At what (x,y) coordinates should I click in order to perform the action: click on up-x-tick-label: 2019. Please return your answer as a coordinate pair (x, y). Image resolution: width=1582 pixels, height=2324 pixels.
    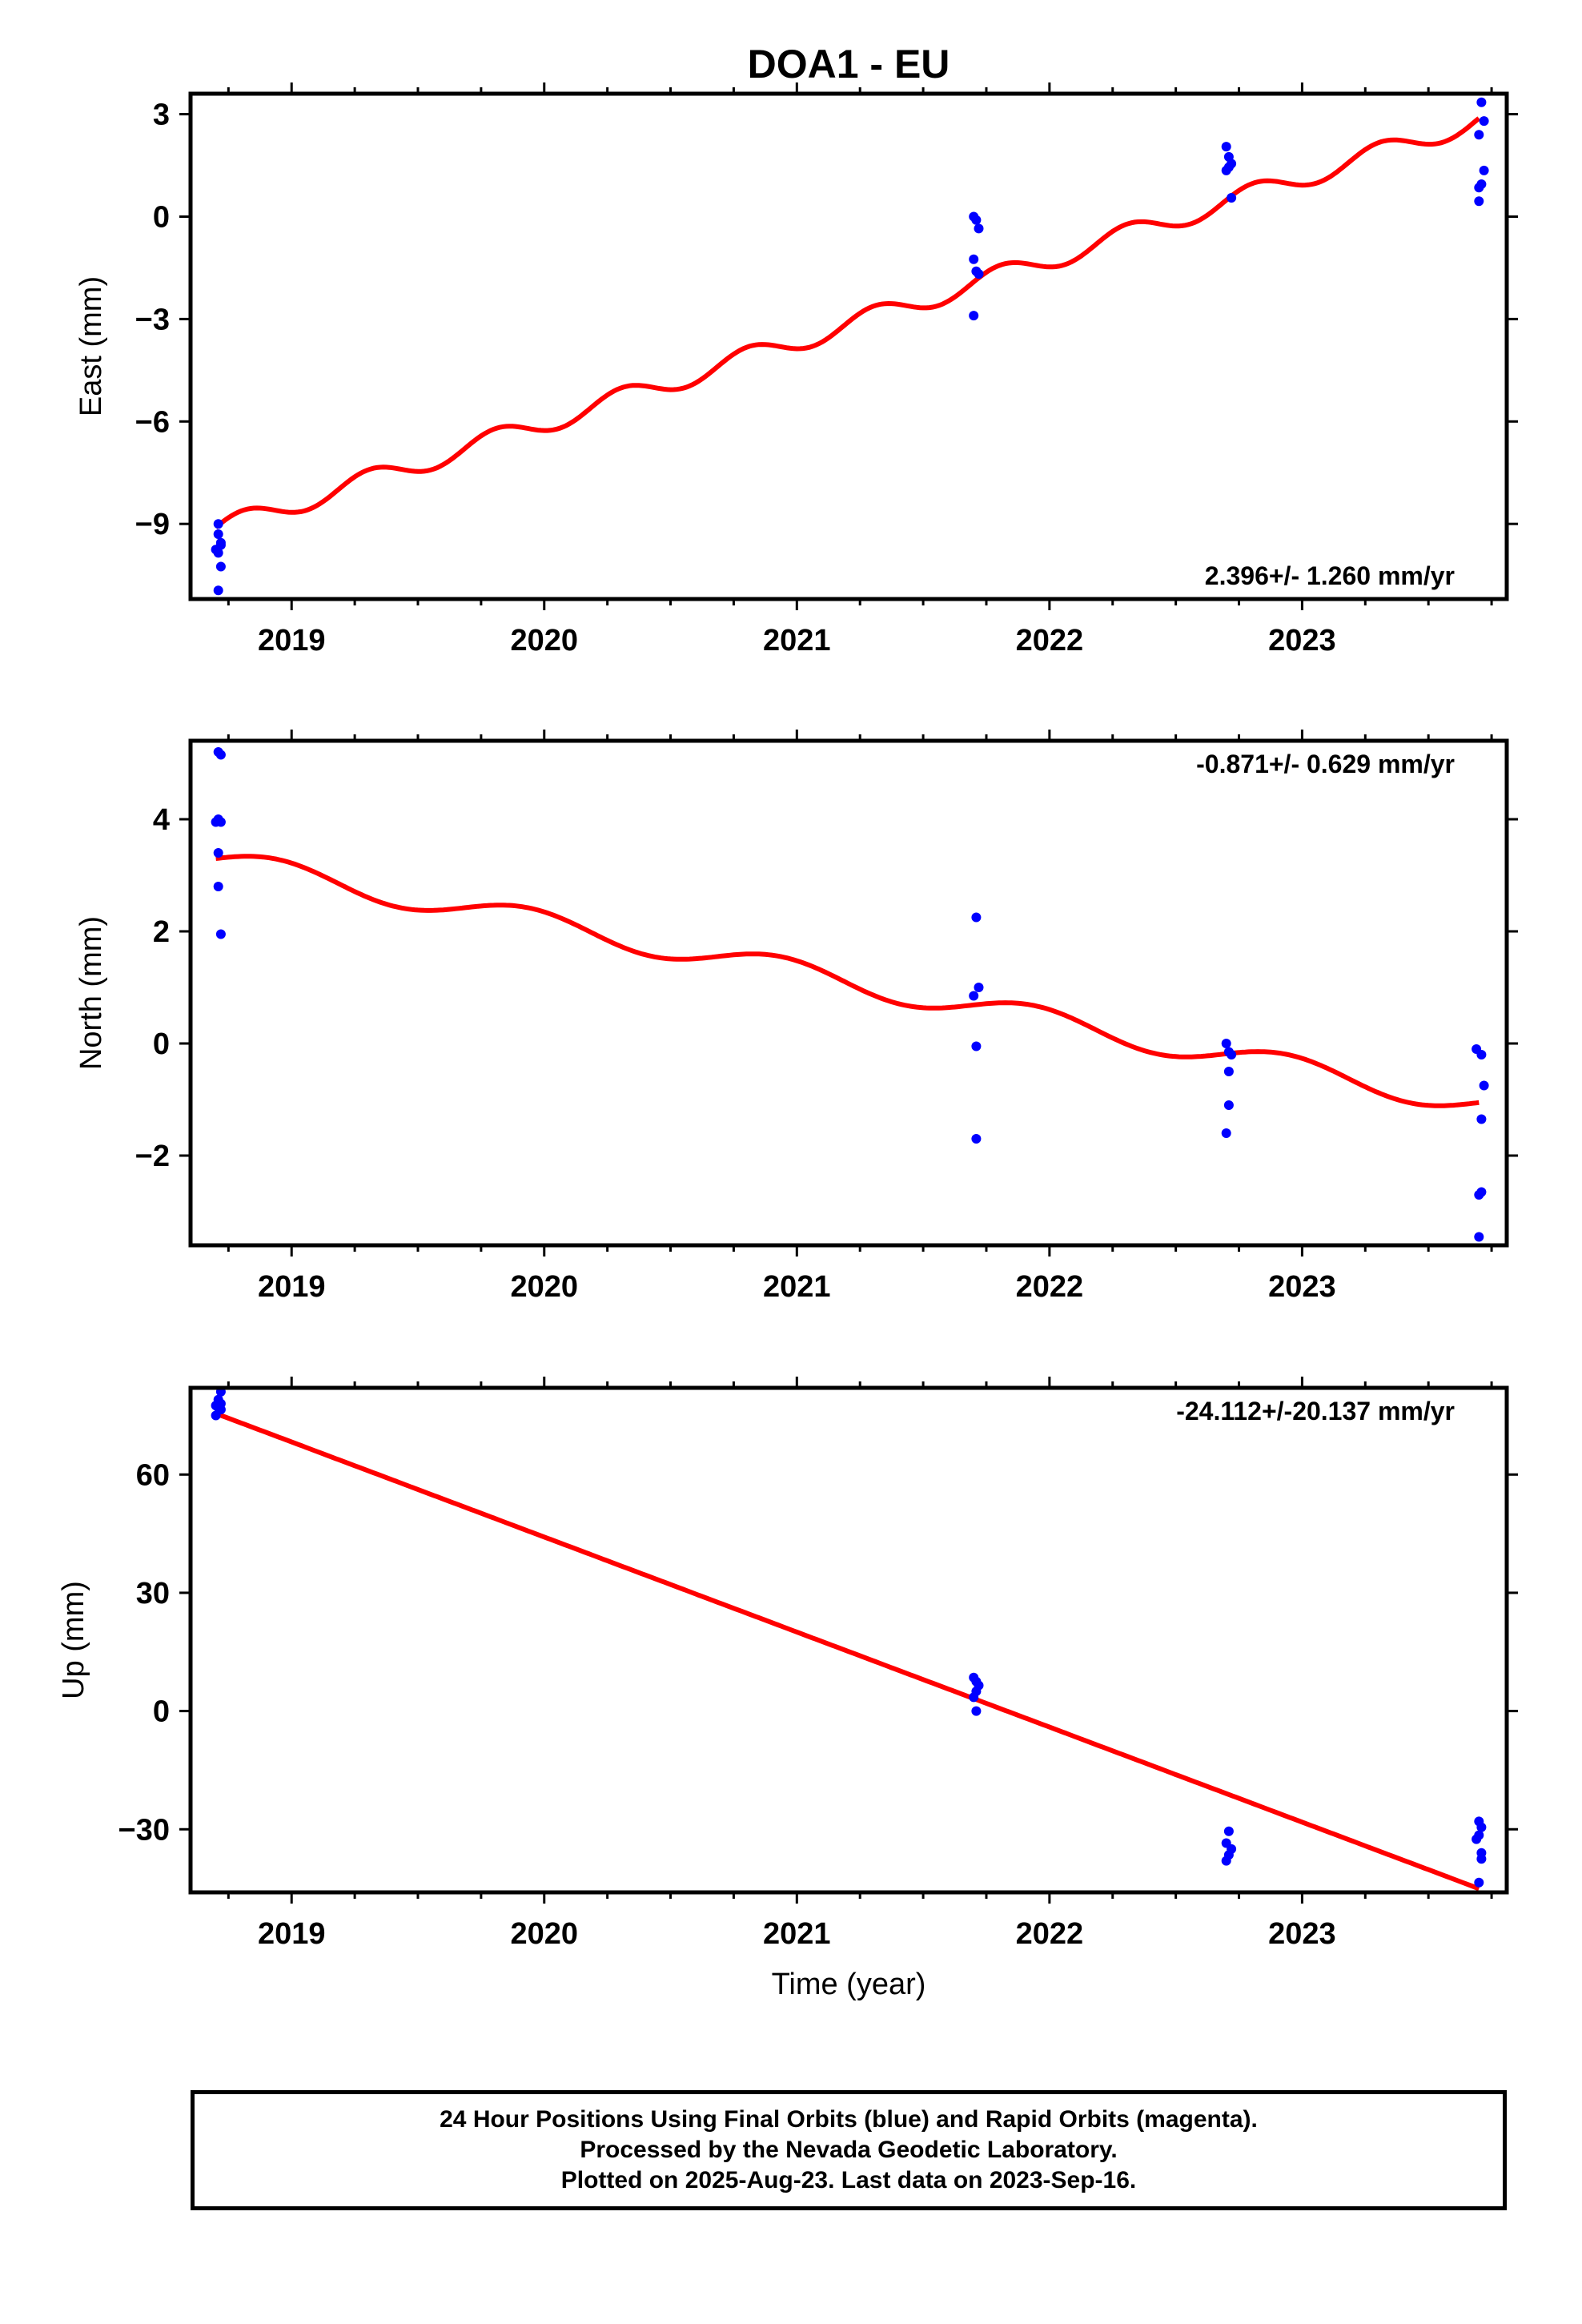
    Looking at the image, I should click on (292, 1934).